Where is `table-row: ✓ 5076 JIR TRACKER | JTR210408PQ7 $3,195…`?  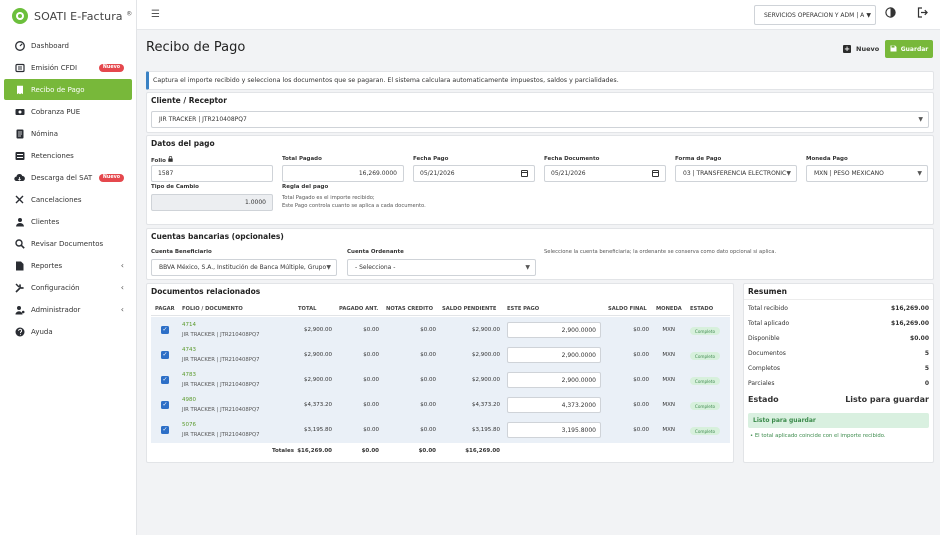 table-row: ✓ 5076 JIR TRACKER | JTR210408PQ7 $3,195… is located at coordinates (440, 429).